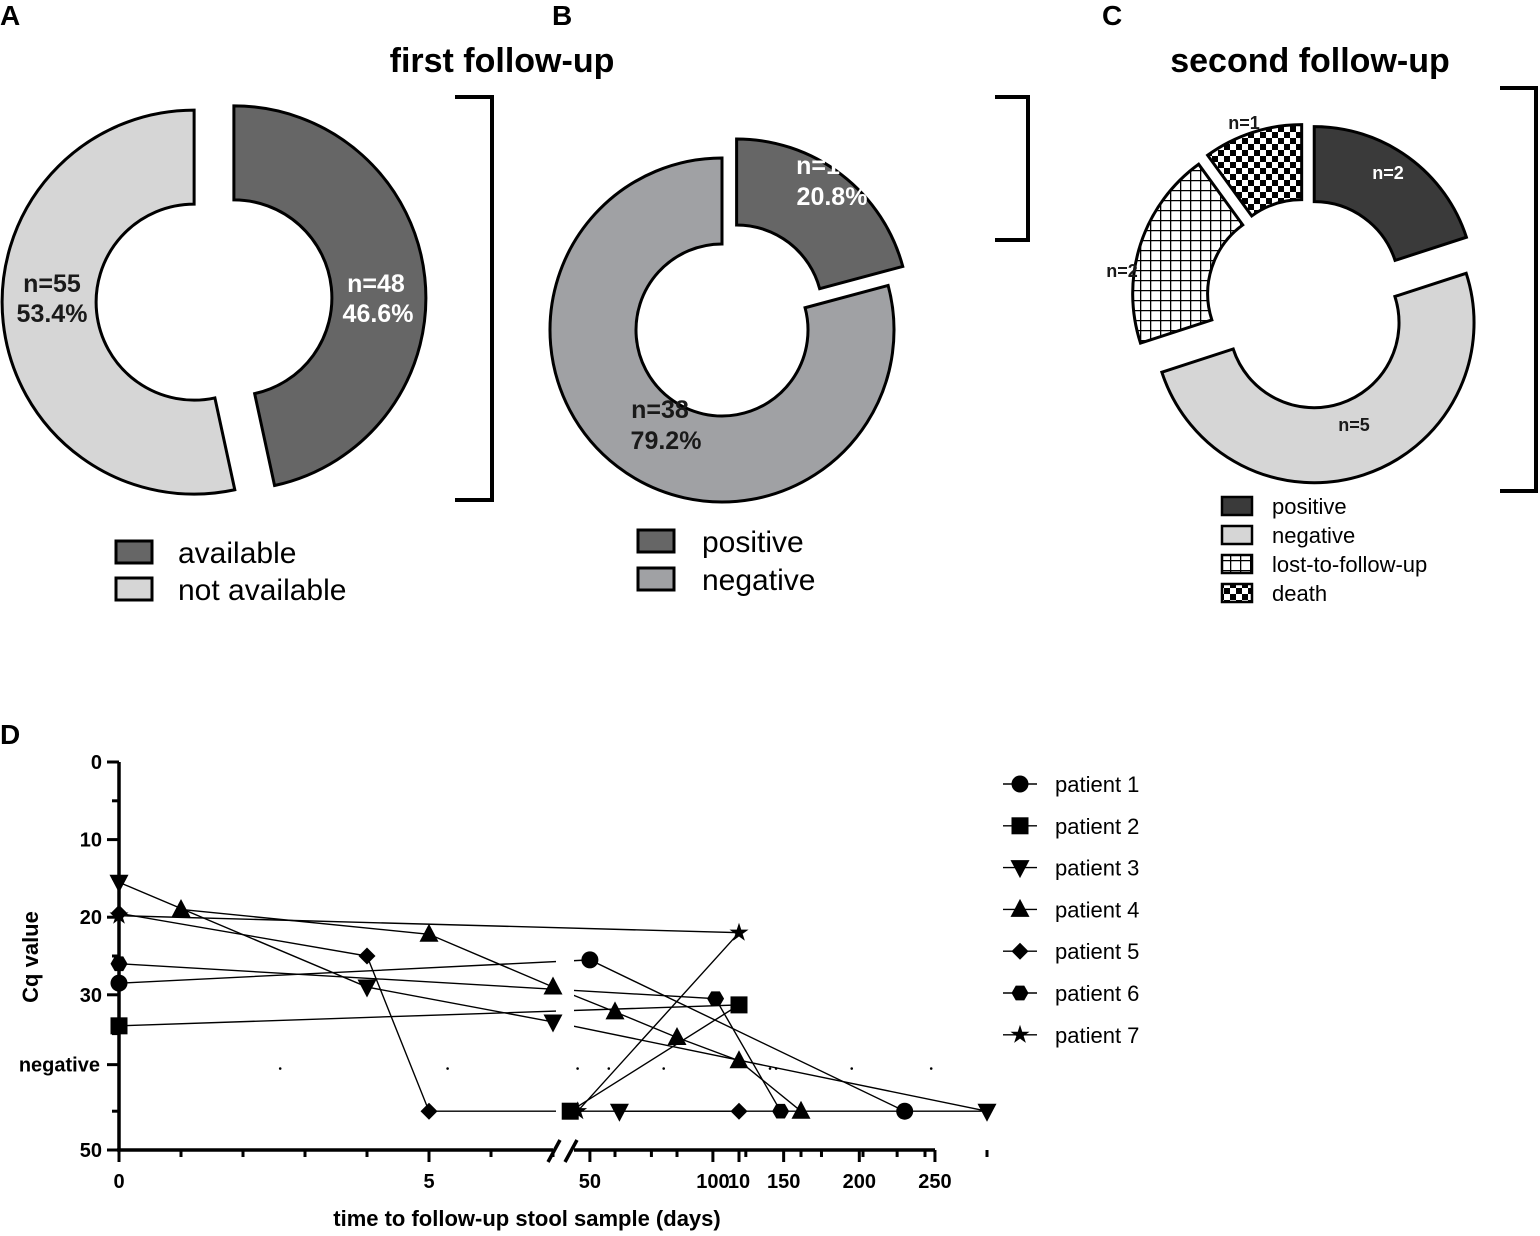  I want to click on label-negative-b-pct: 79.2%, so click(666, 441).